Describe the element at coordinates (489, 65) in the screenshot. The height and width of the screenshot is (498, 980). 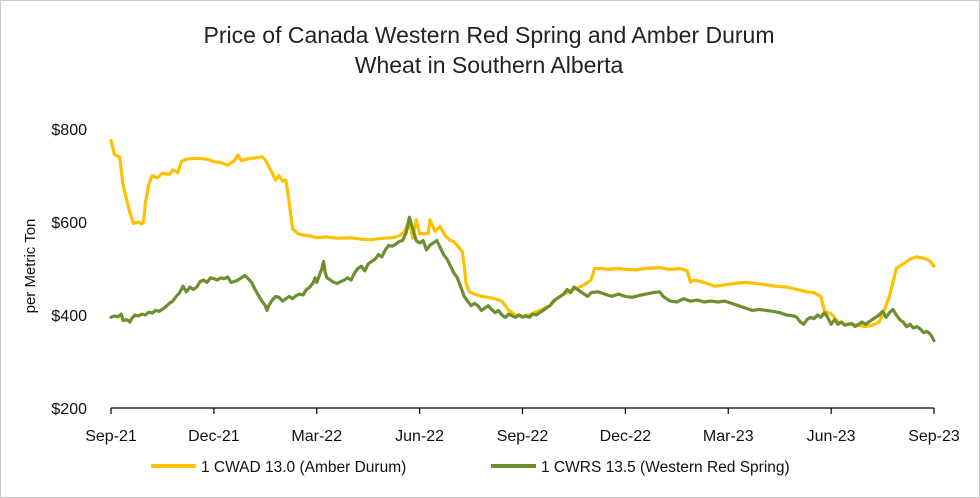
I see `chart-title-line-2: Wheat in Southern Alberta` at that location.